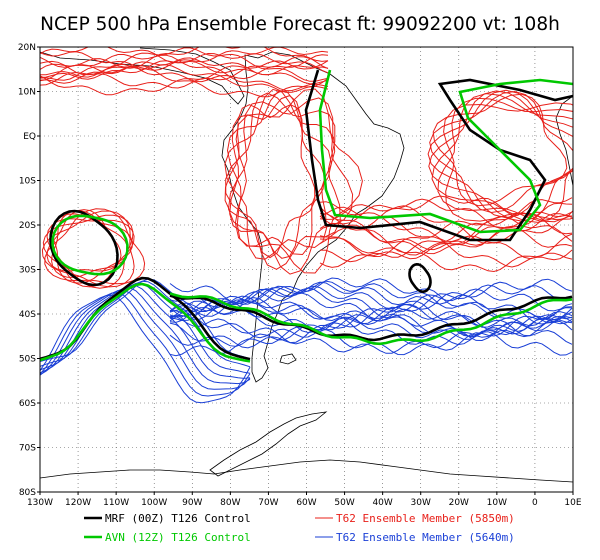  I want to click on lon-tick-label: 10E, so click(572, 503).